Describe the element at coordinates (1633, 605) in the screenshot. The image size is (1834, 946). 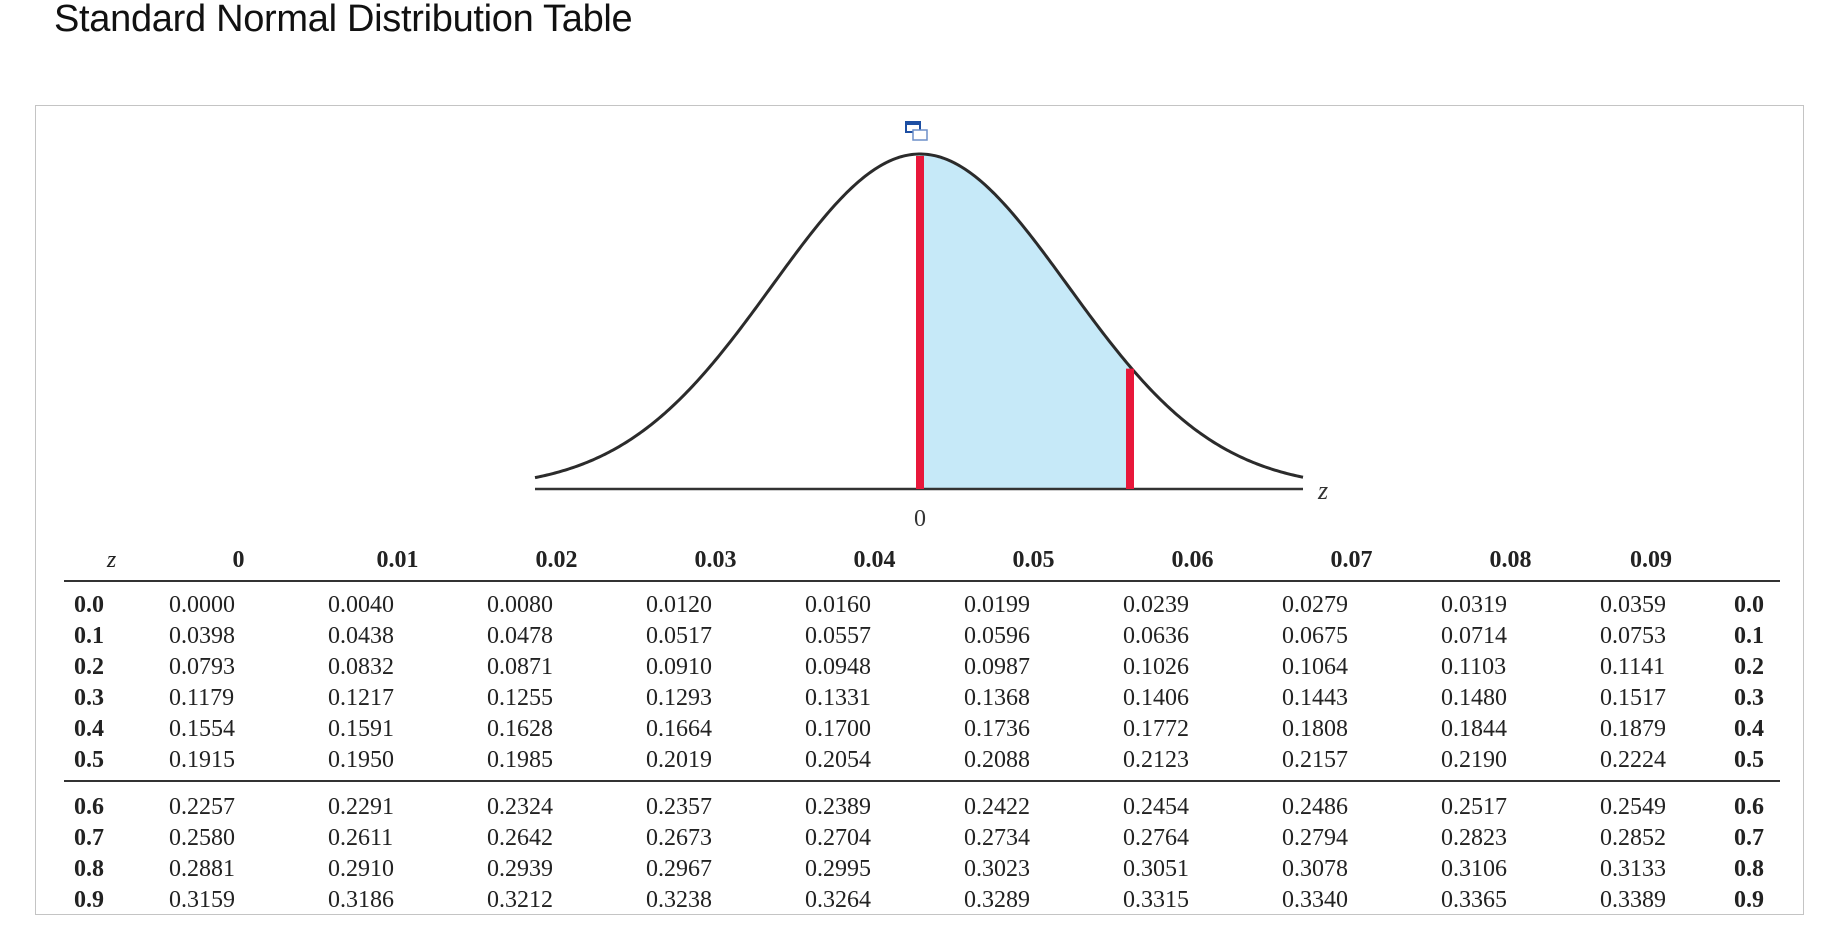
I see `table-cell: 0.0359` at that location.